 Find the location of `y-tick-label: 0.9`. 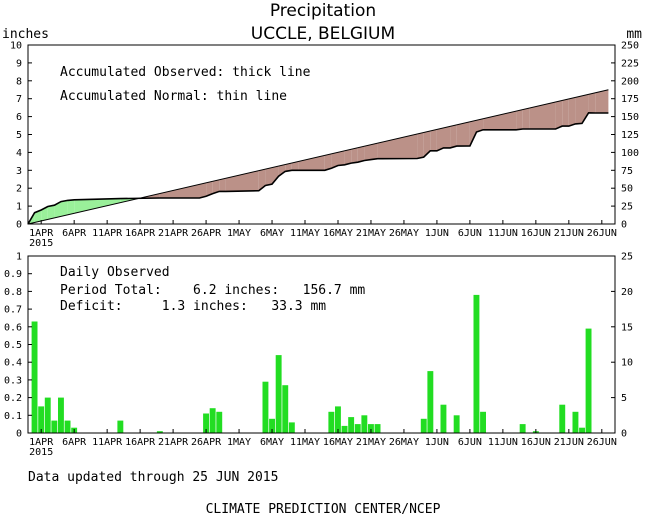

y-tick-label: 0.9 is located at coordinates (13, 274).